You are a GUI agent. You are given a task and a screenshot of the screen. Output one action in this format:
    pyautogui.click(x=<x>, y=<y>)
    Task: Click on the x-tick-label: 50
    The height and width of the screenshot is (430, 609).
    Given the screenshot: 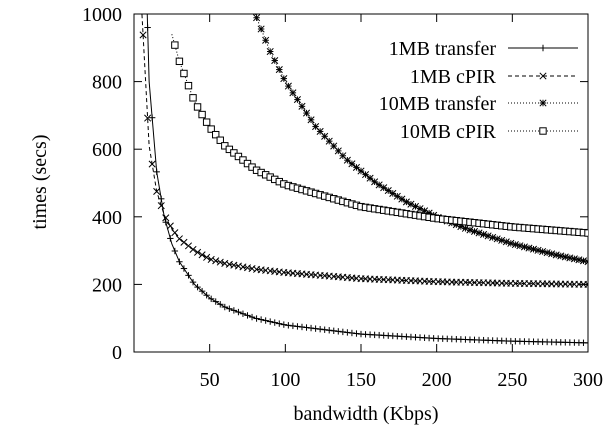 What is the action you would take?
    pyautogui.click(x=210, y=380)
    